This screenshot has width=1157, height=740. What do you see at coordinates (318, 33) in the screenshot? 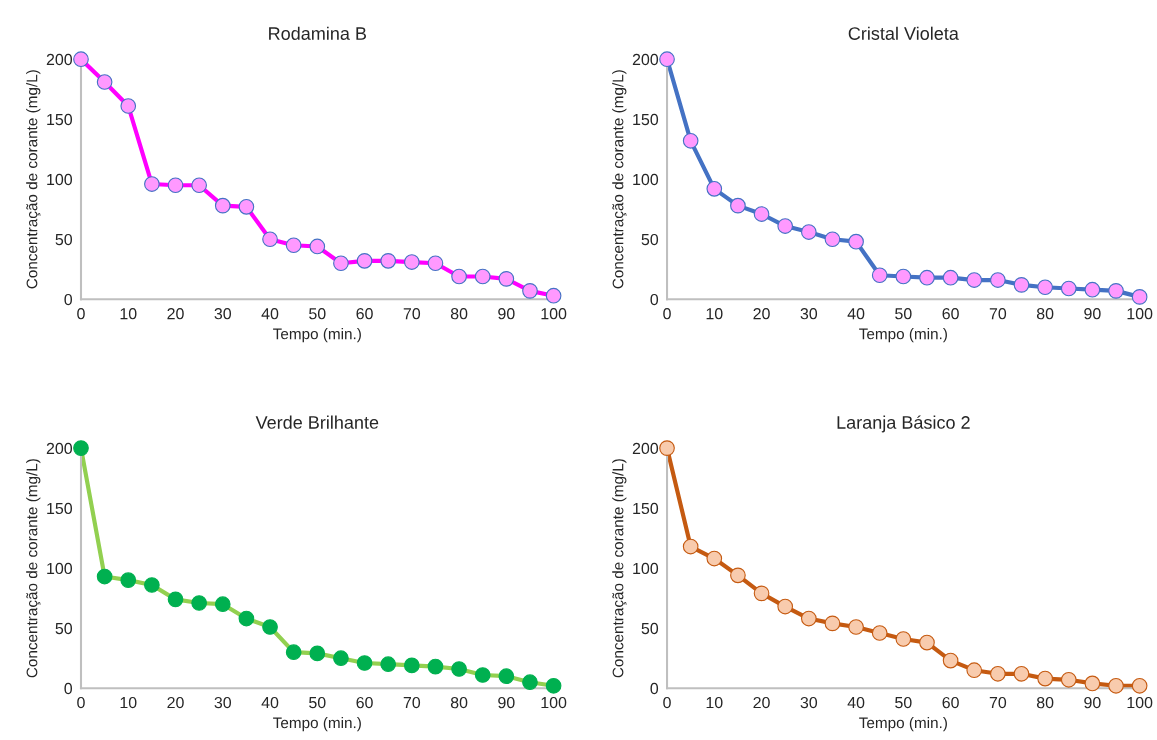
I see `chart-title: Rodamina B` at bounding box center [318, 33].